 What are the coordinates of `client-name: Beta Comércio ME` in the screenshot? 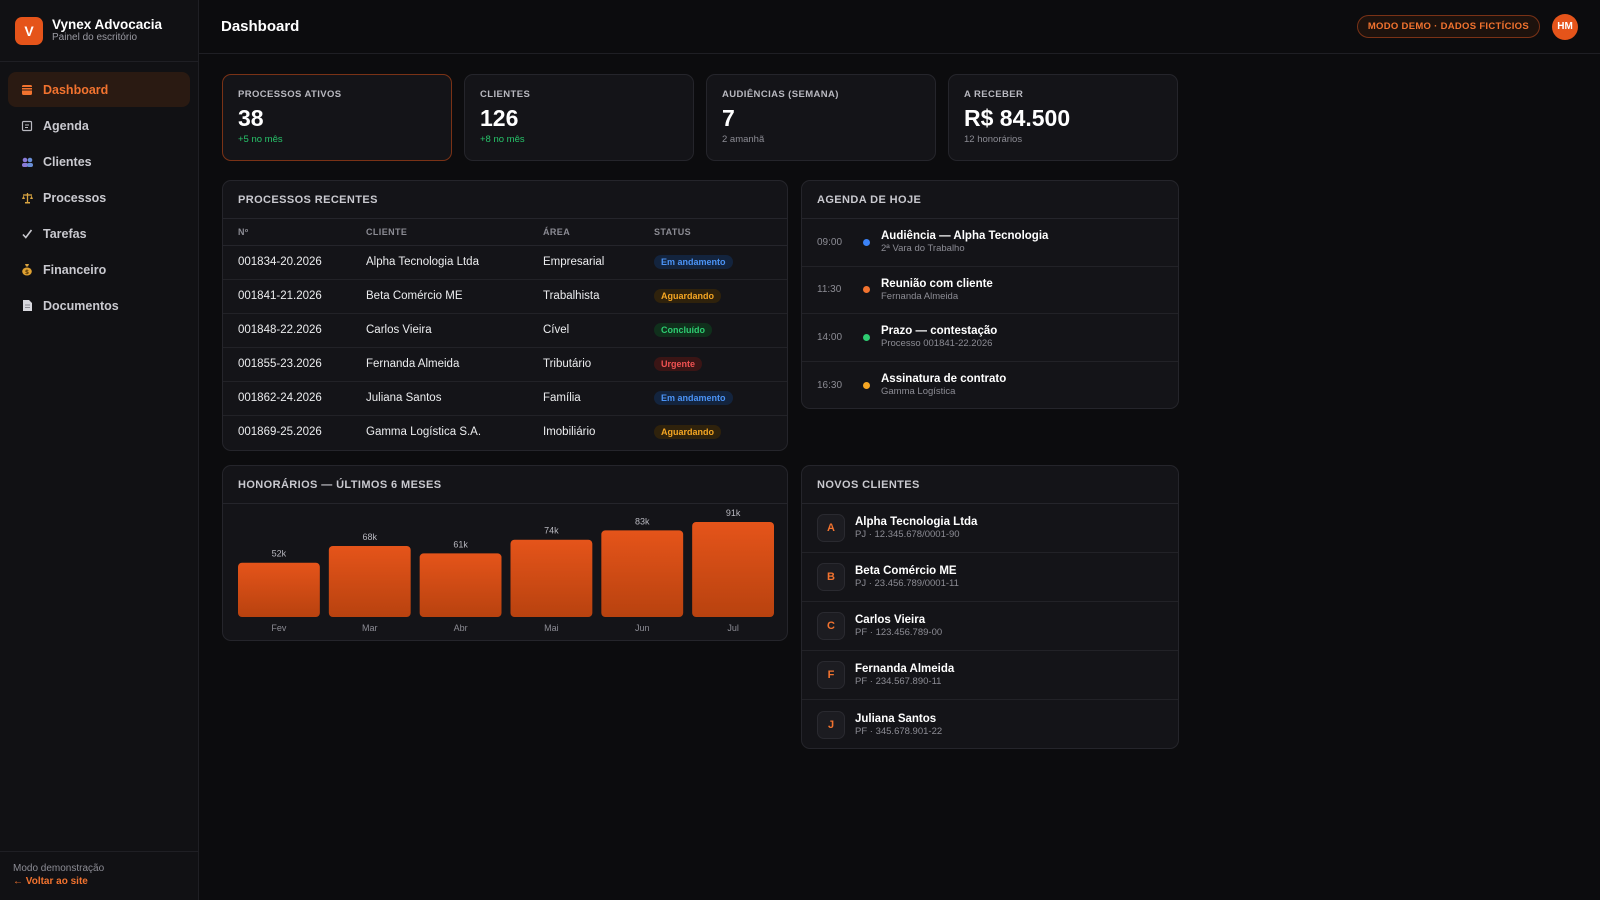 It's located at (906, 571).